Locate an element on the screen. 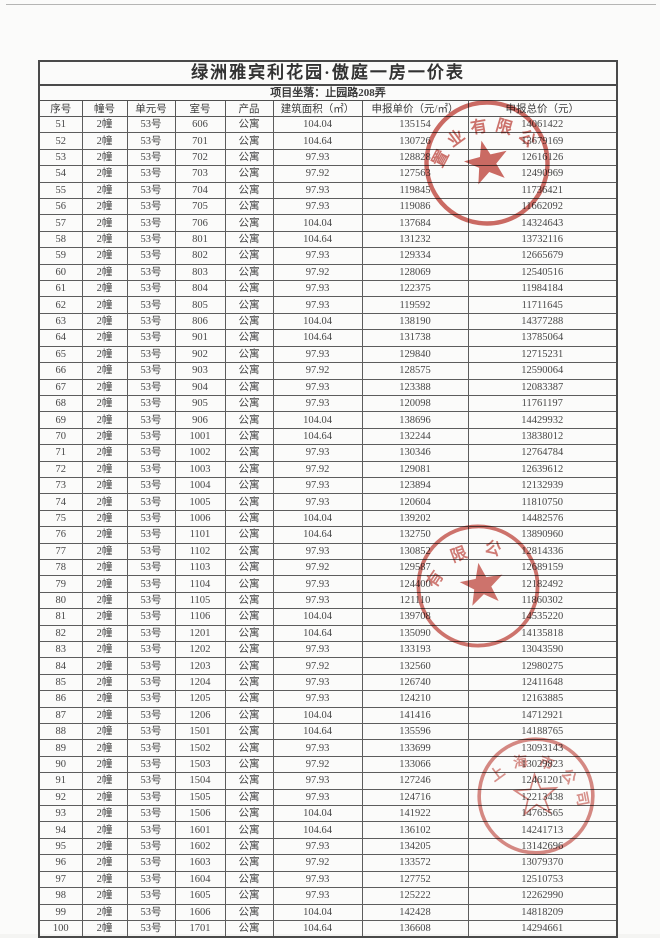  table-cell: 96 is located at coordinates (61, 863).